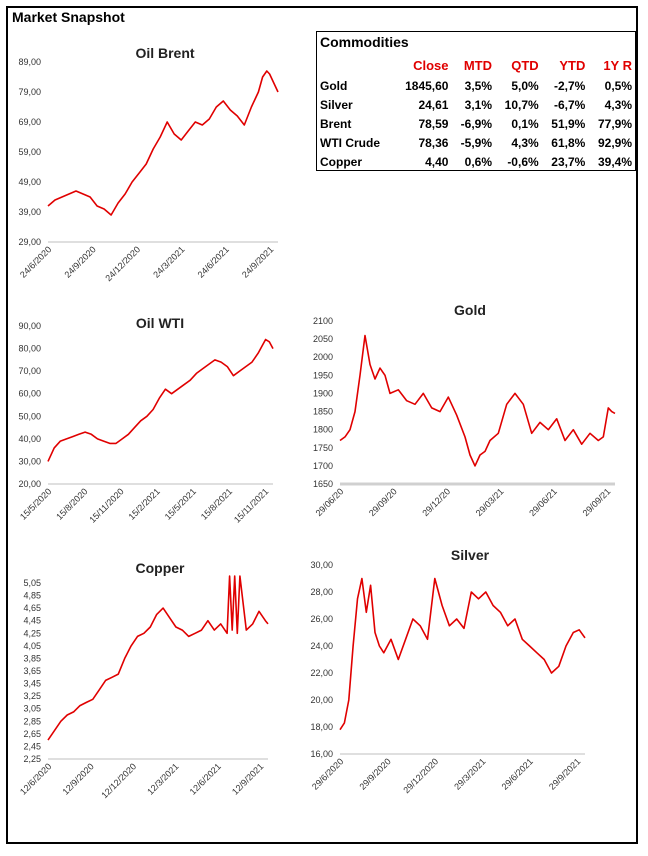  Describe the element at coordinates (29, 212) in the screenshot. I see `y-tick-label: 39,00` at that location.